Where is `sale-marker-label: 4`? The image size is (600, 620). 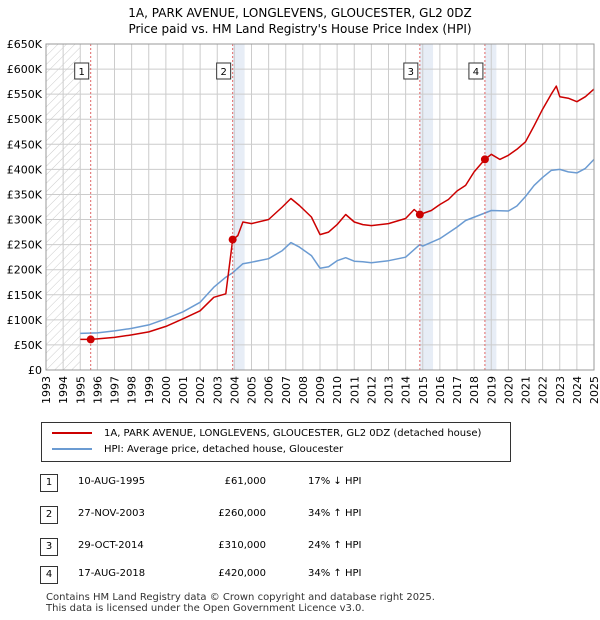 sale-marker-label: 4 is located at coordinates (476, 72).